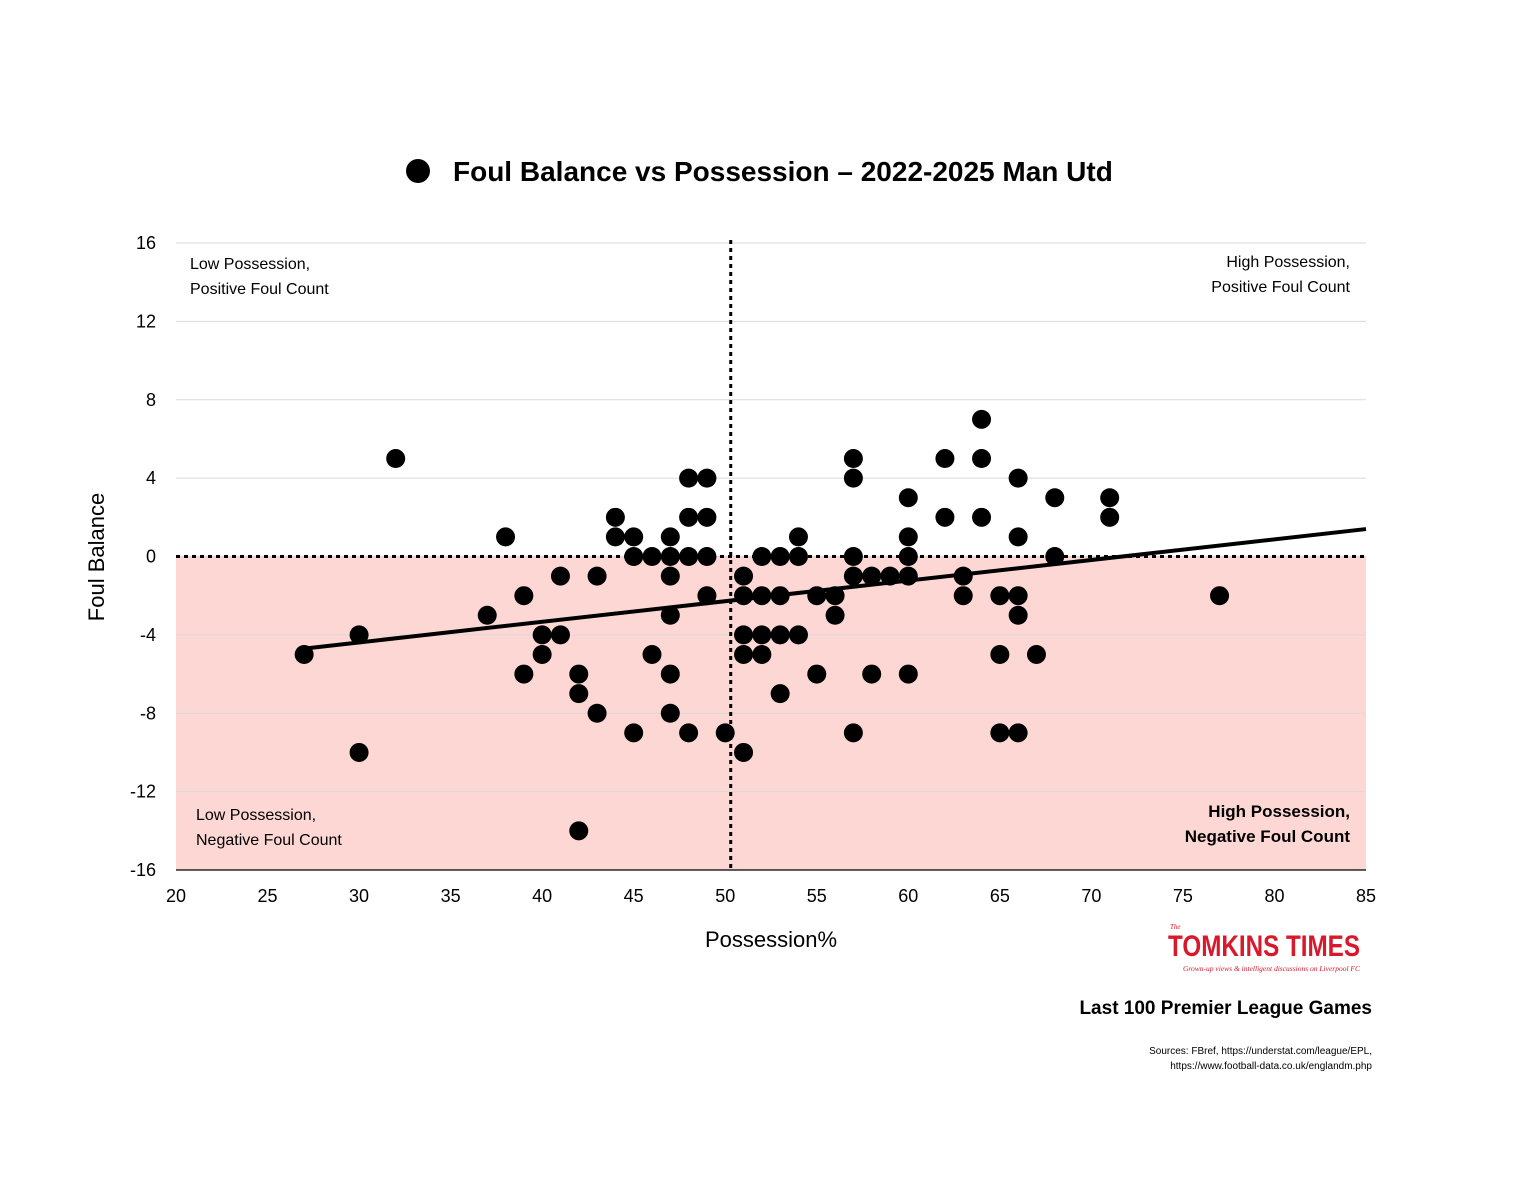  Describe the element at coordinates (143, 792) in the screenshot. I see `y-tick-label: -12` at that location.